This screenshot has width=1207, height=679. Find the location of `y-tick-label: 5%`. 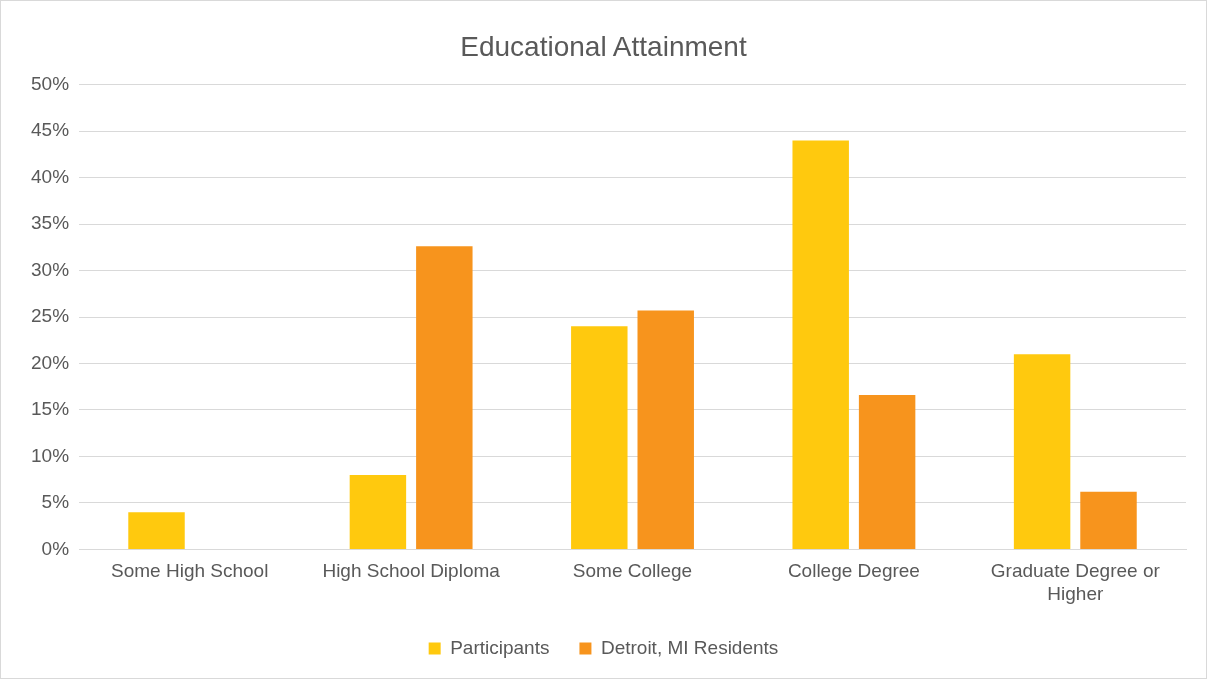

y-tick-label: 5% is located at coordinates (55, 502).